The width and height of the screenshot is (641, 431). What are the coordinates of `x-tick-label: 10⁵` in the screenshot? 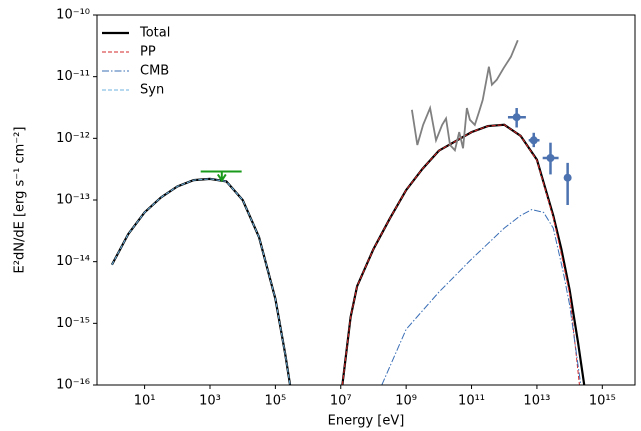 It's located at (275, 401).